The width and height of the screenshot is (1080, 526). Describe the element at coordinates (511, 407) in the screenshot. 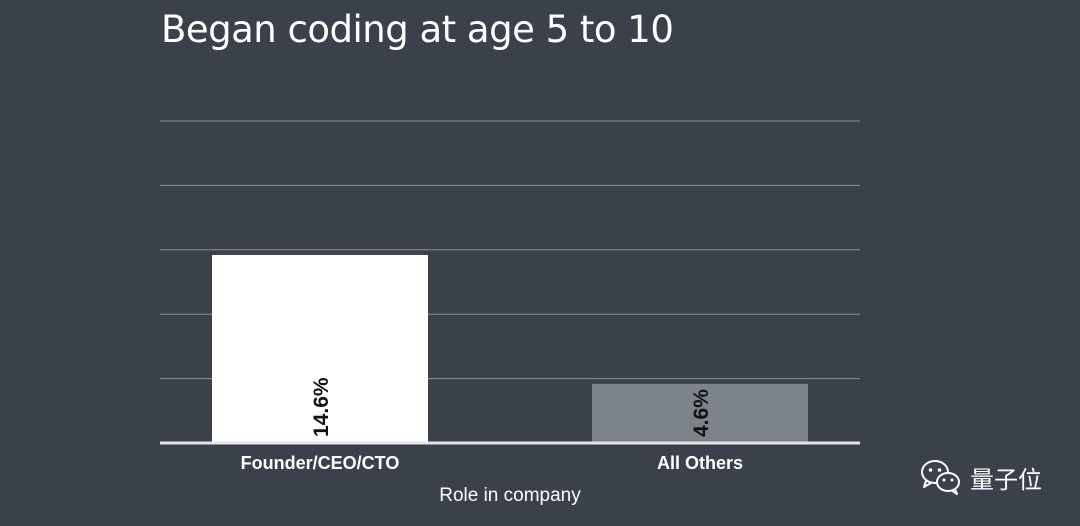

I see `value-labels: 14.6% 4.6%` at that location.